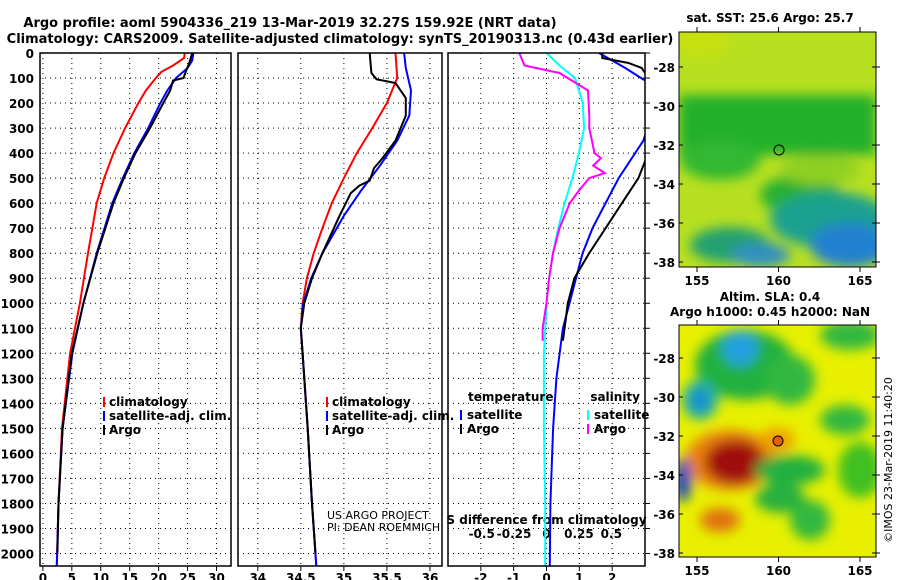  I want to click on y-tick-label: 1300, so click(17, 379).